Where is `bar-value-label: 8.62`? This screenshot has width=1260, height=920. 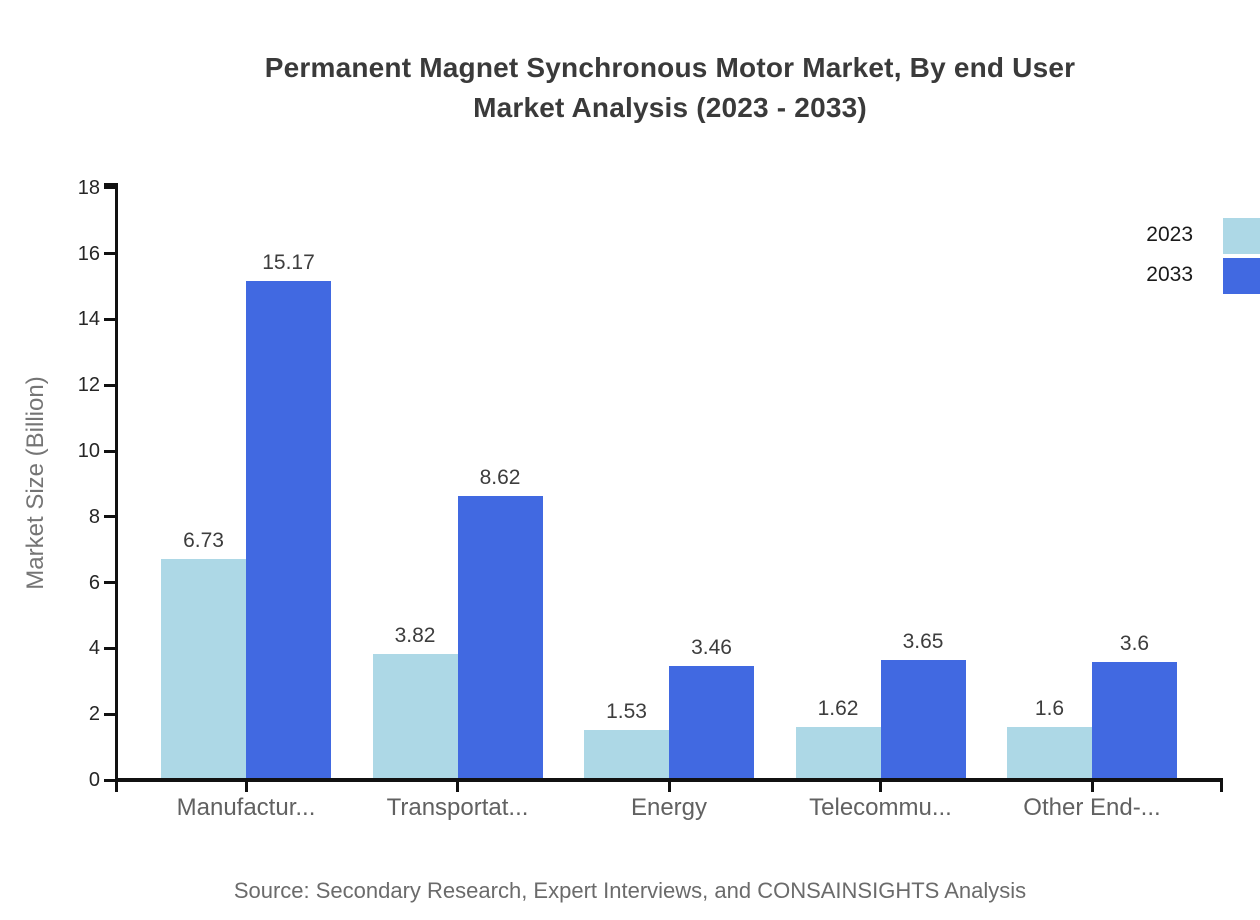
bar-value-label: 8.62 is located at coordinates (500, 478).